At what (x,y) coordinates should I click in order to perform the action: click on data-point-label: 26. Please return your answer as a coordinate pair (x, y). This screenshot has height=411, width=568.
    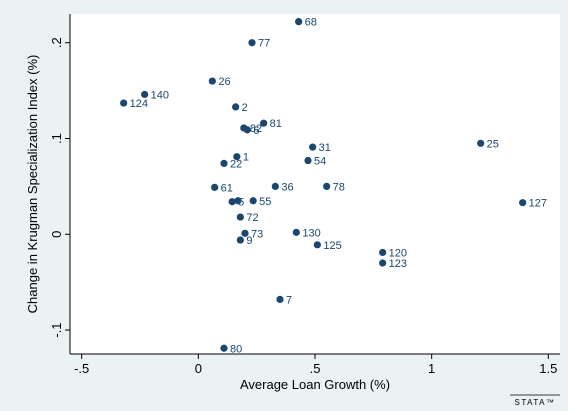
    Looking at the image, I should click on (224, 82).